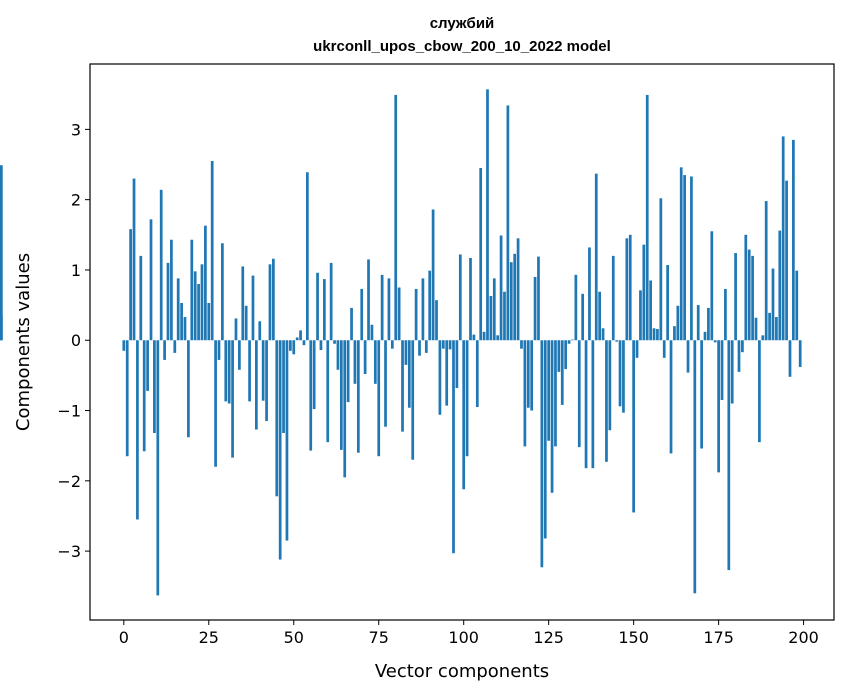  I want to click on x-tick-label: 0, so click(124, 637).